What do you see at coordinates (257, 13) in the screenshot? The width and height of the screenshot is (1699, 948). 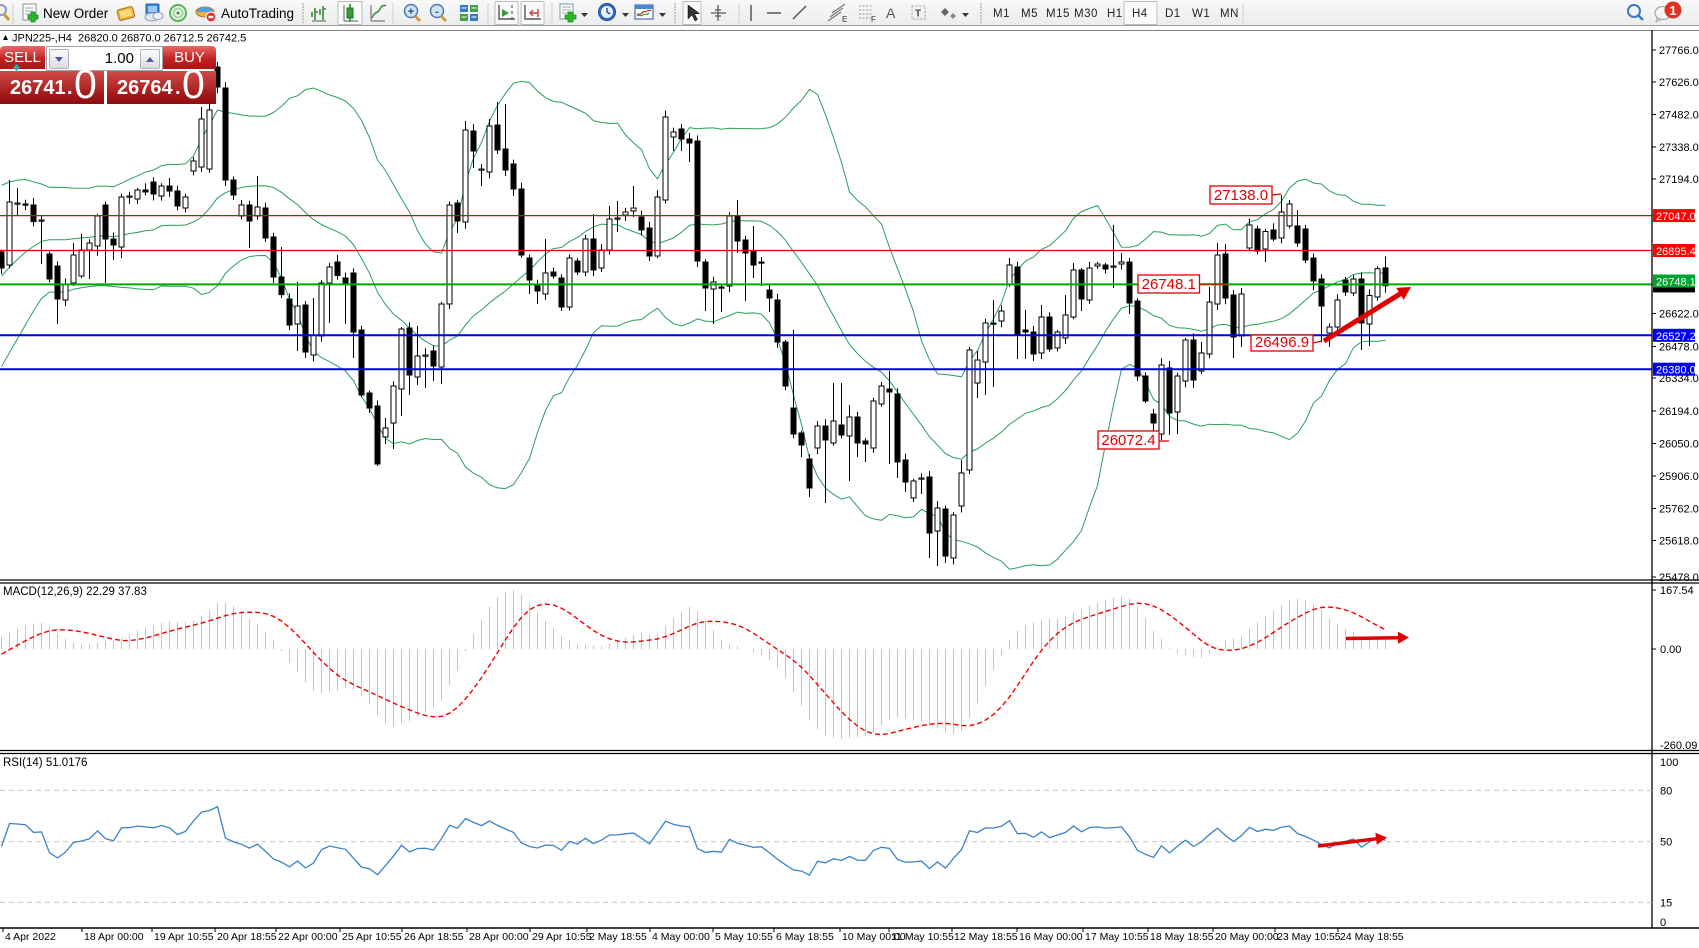 I see `svg-text: AutoTrading` at bounding box center [257, 13].